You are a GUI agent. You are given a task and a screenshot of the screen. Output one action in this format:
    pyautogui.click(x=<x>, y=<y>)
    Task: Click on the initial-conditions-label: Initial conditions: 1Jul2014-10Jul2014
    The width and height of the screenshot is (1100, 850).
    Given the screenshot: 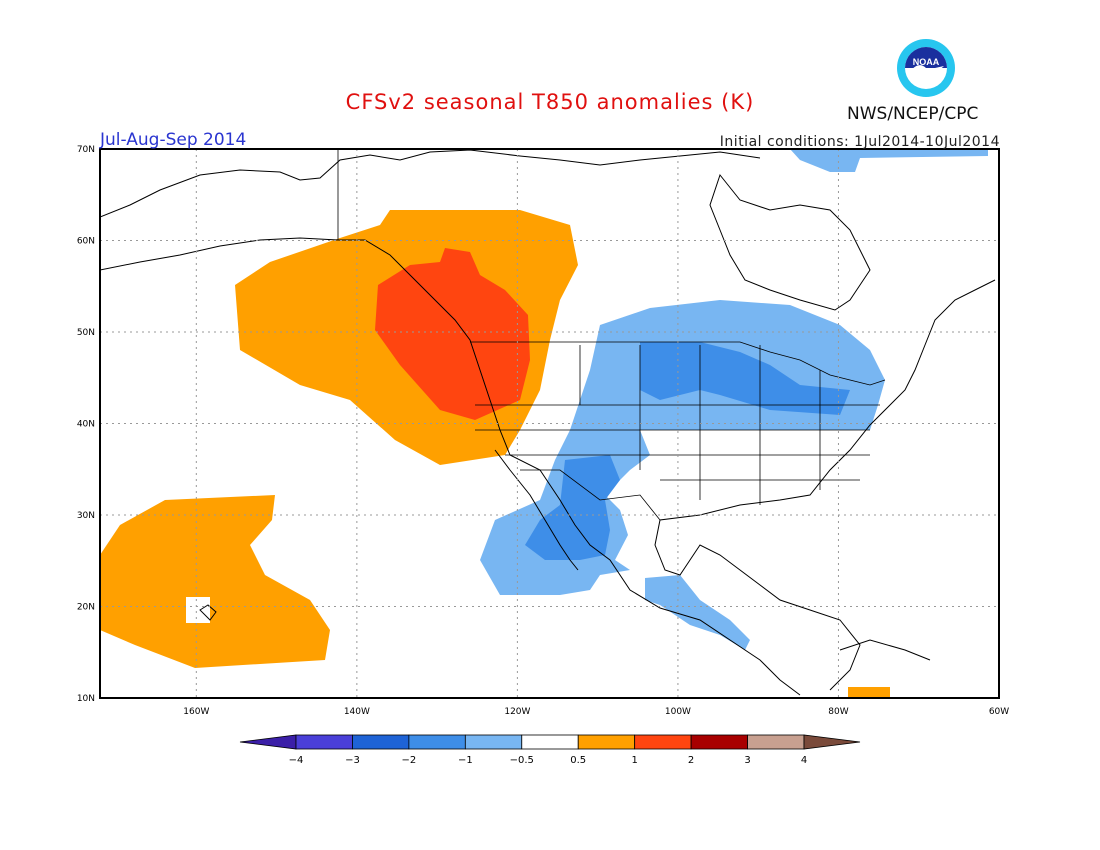 What is the action you would take?
    pyautogui.click(x=859, y=142)
    